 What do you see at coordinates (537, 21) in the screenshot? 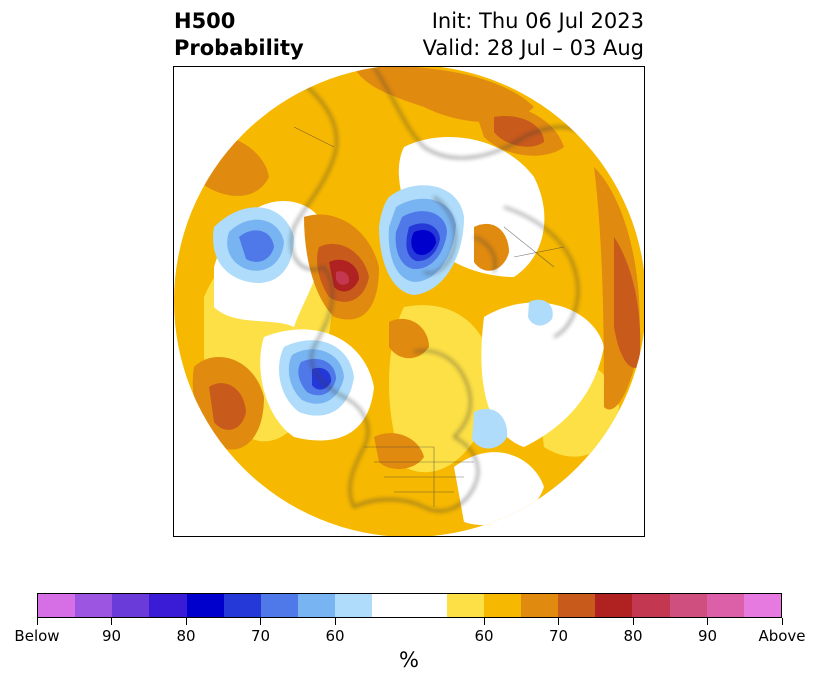
I see `init-time: Init: Thu 06 Jul 2023` at bounding box center [537, 21].